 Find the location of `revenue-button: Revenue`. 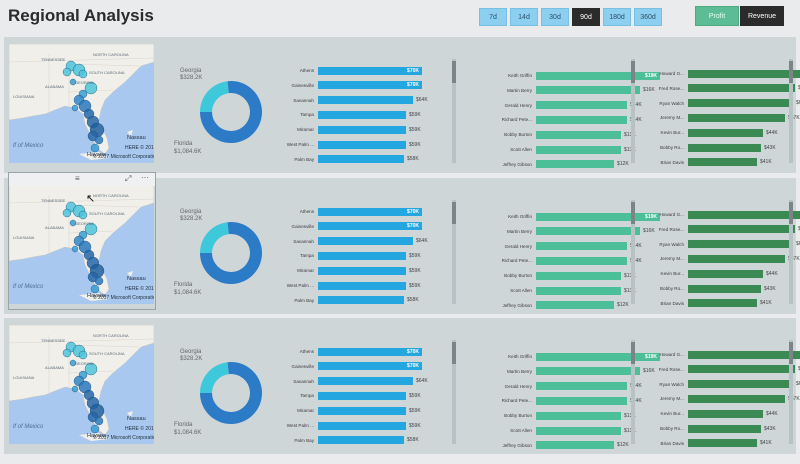

revenue-button: Revenue is located at coordinates (762, 16).